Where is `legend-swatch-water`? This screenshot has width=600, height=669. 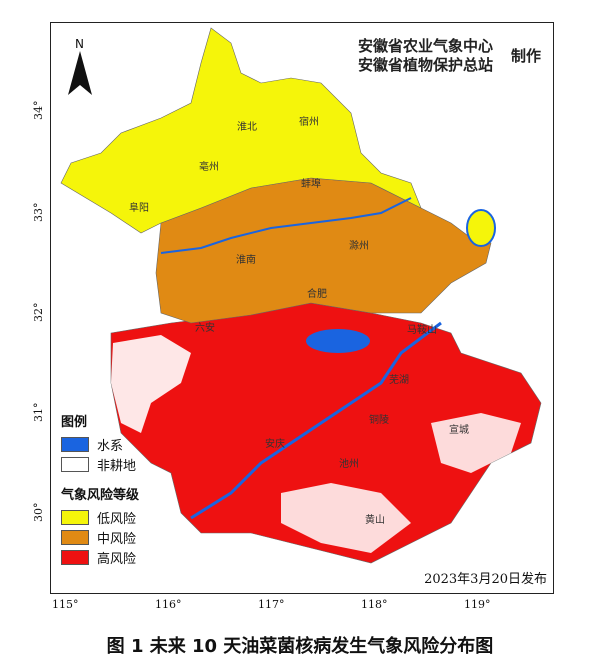
legend-swatch-water is located at coordinates (75, 444).